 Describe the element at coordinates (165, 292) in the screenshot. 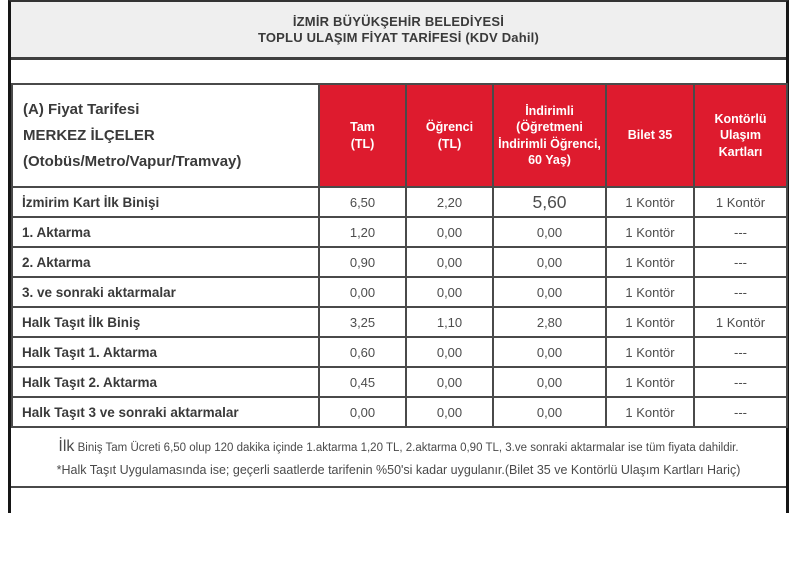

I see `row-label: 3. ve sonraki aktarmalar` at that location.